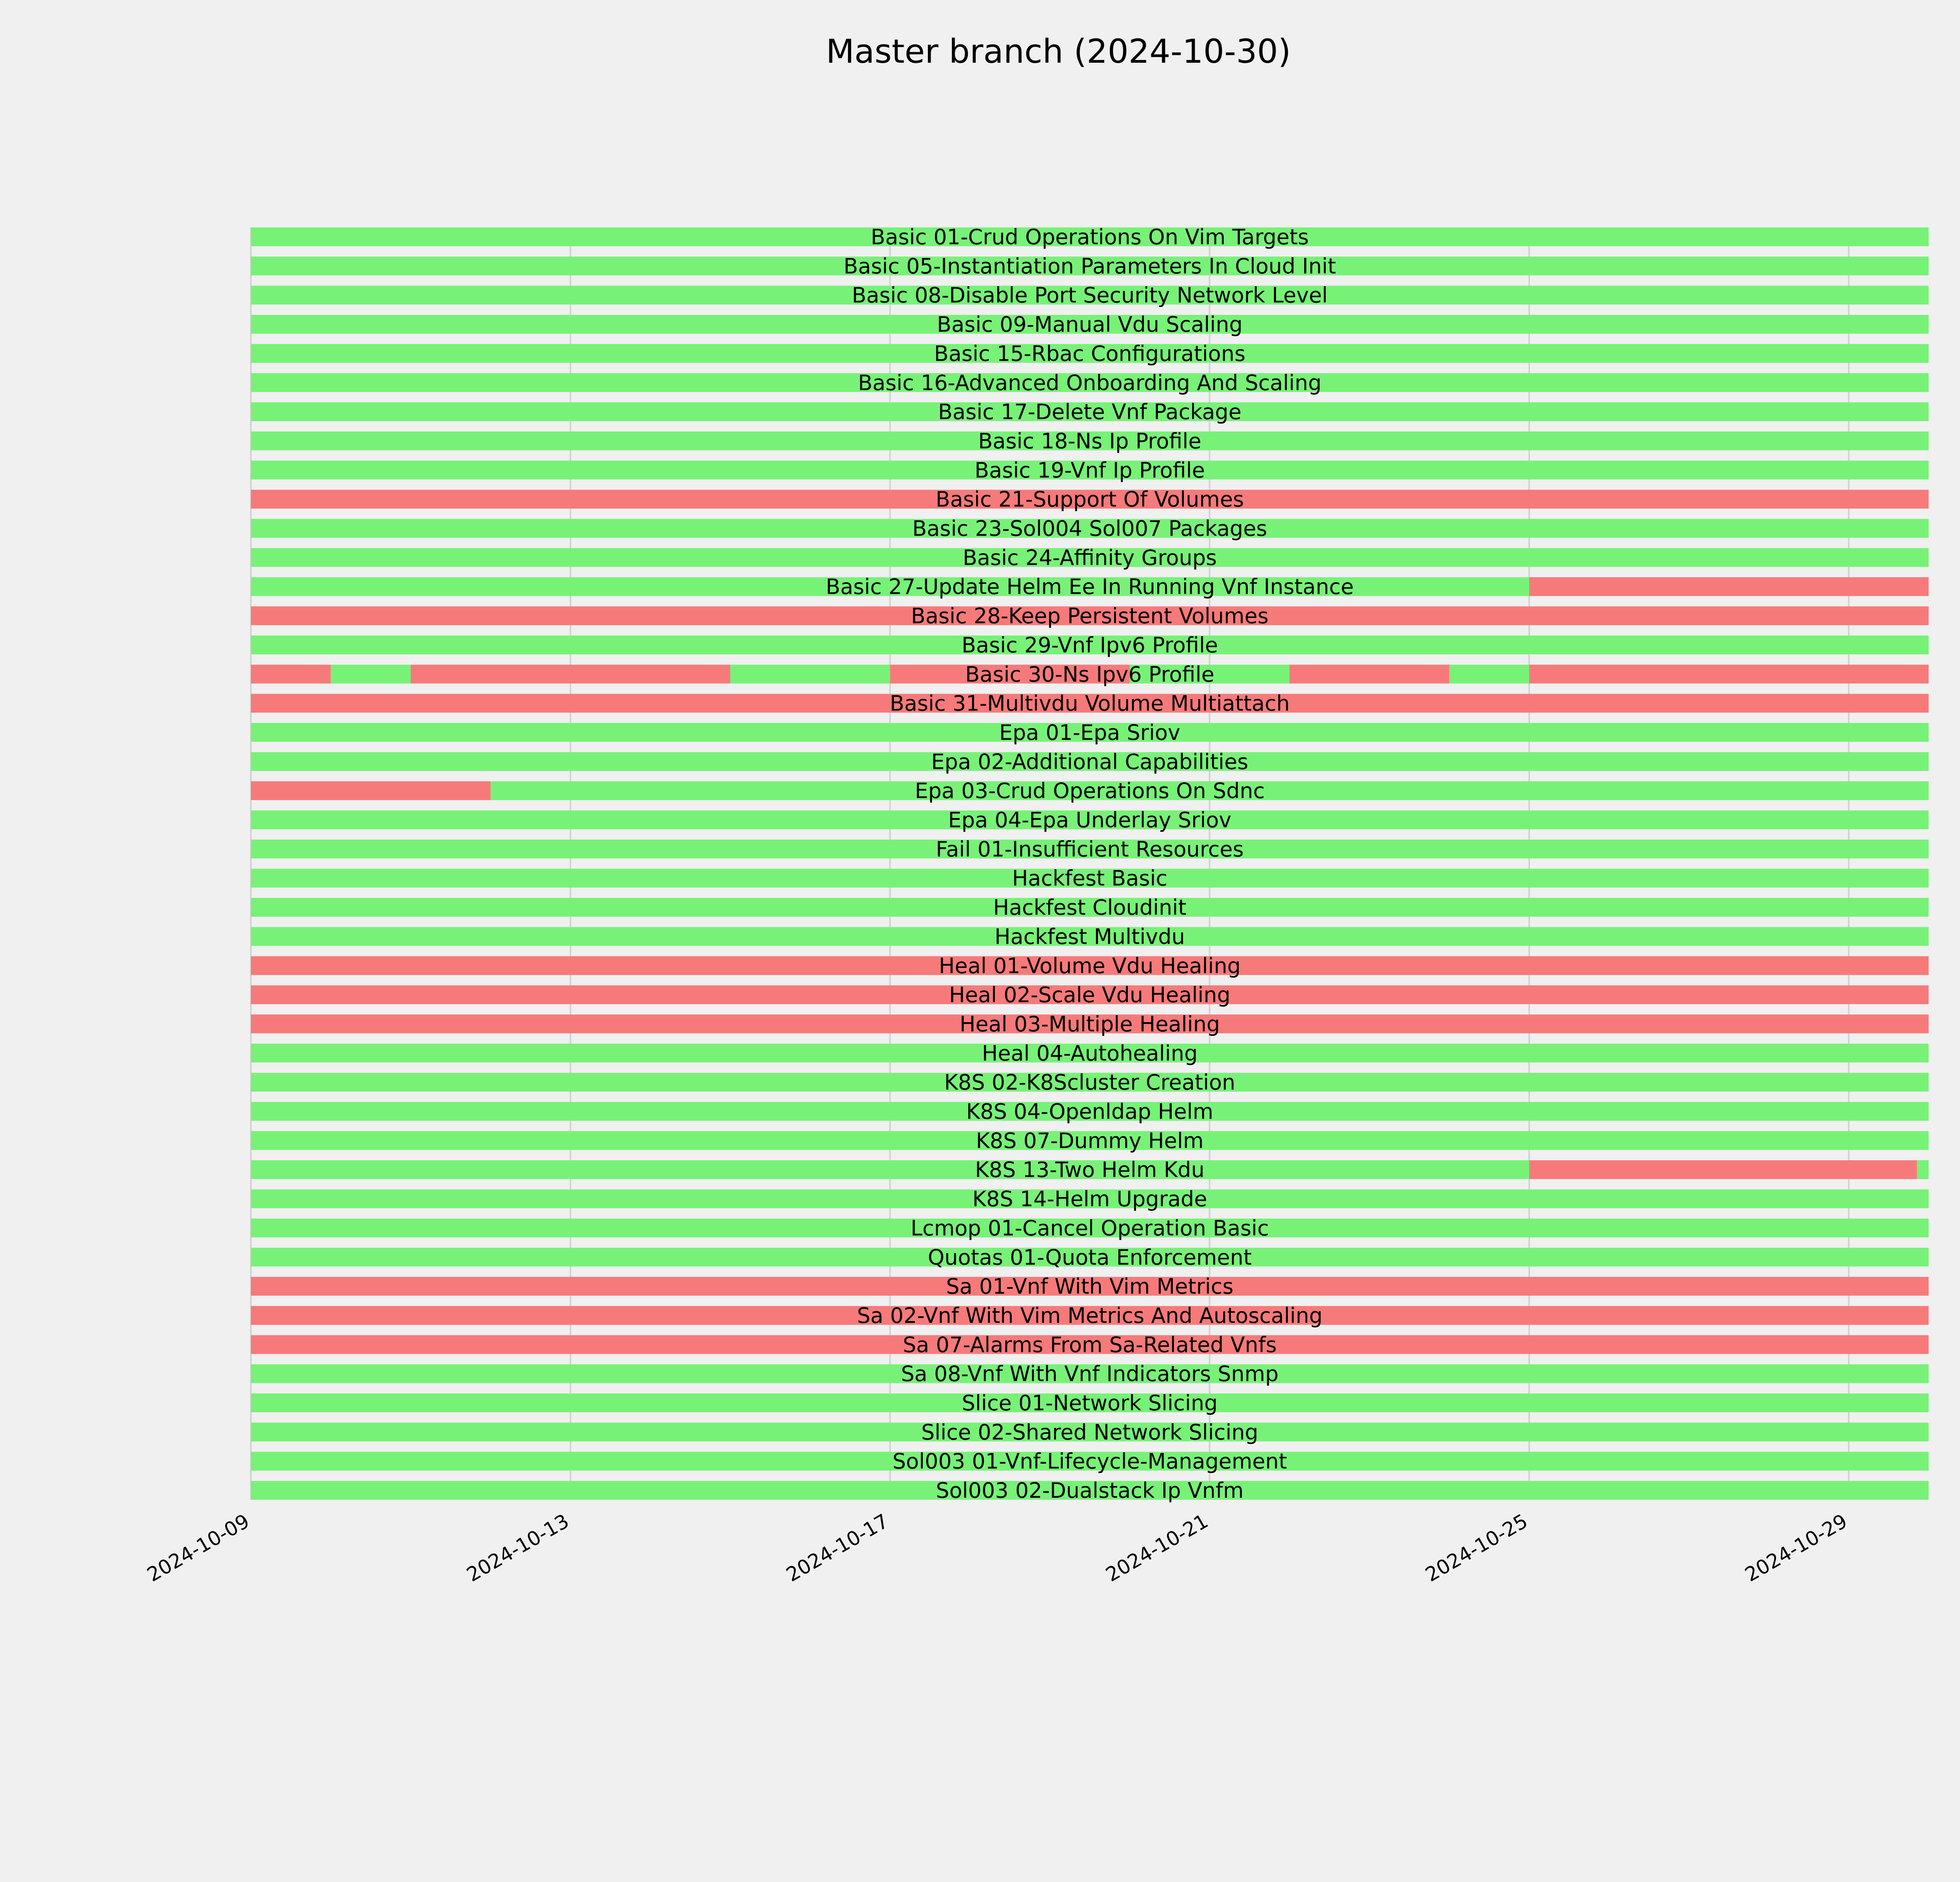  I want to click on timeline-row: Basic 18-Ns Ip Profile, so click(1090, 441).